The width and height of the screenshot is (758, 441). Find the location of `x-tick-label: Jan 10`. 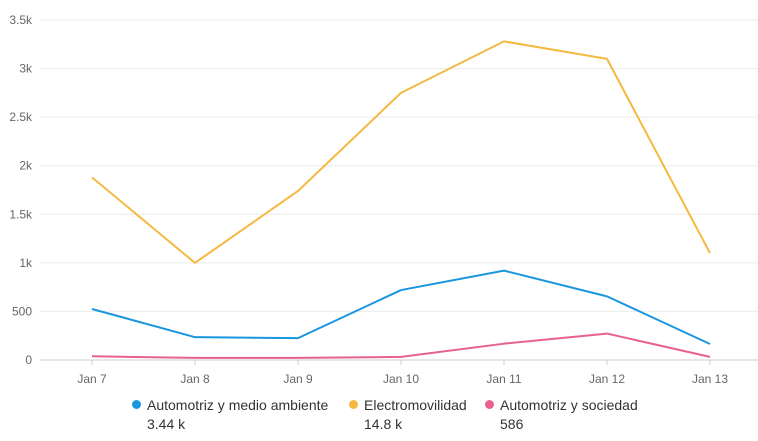

x-tick-label: Jan 10 is located at coordinates (401, 379).